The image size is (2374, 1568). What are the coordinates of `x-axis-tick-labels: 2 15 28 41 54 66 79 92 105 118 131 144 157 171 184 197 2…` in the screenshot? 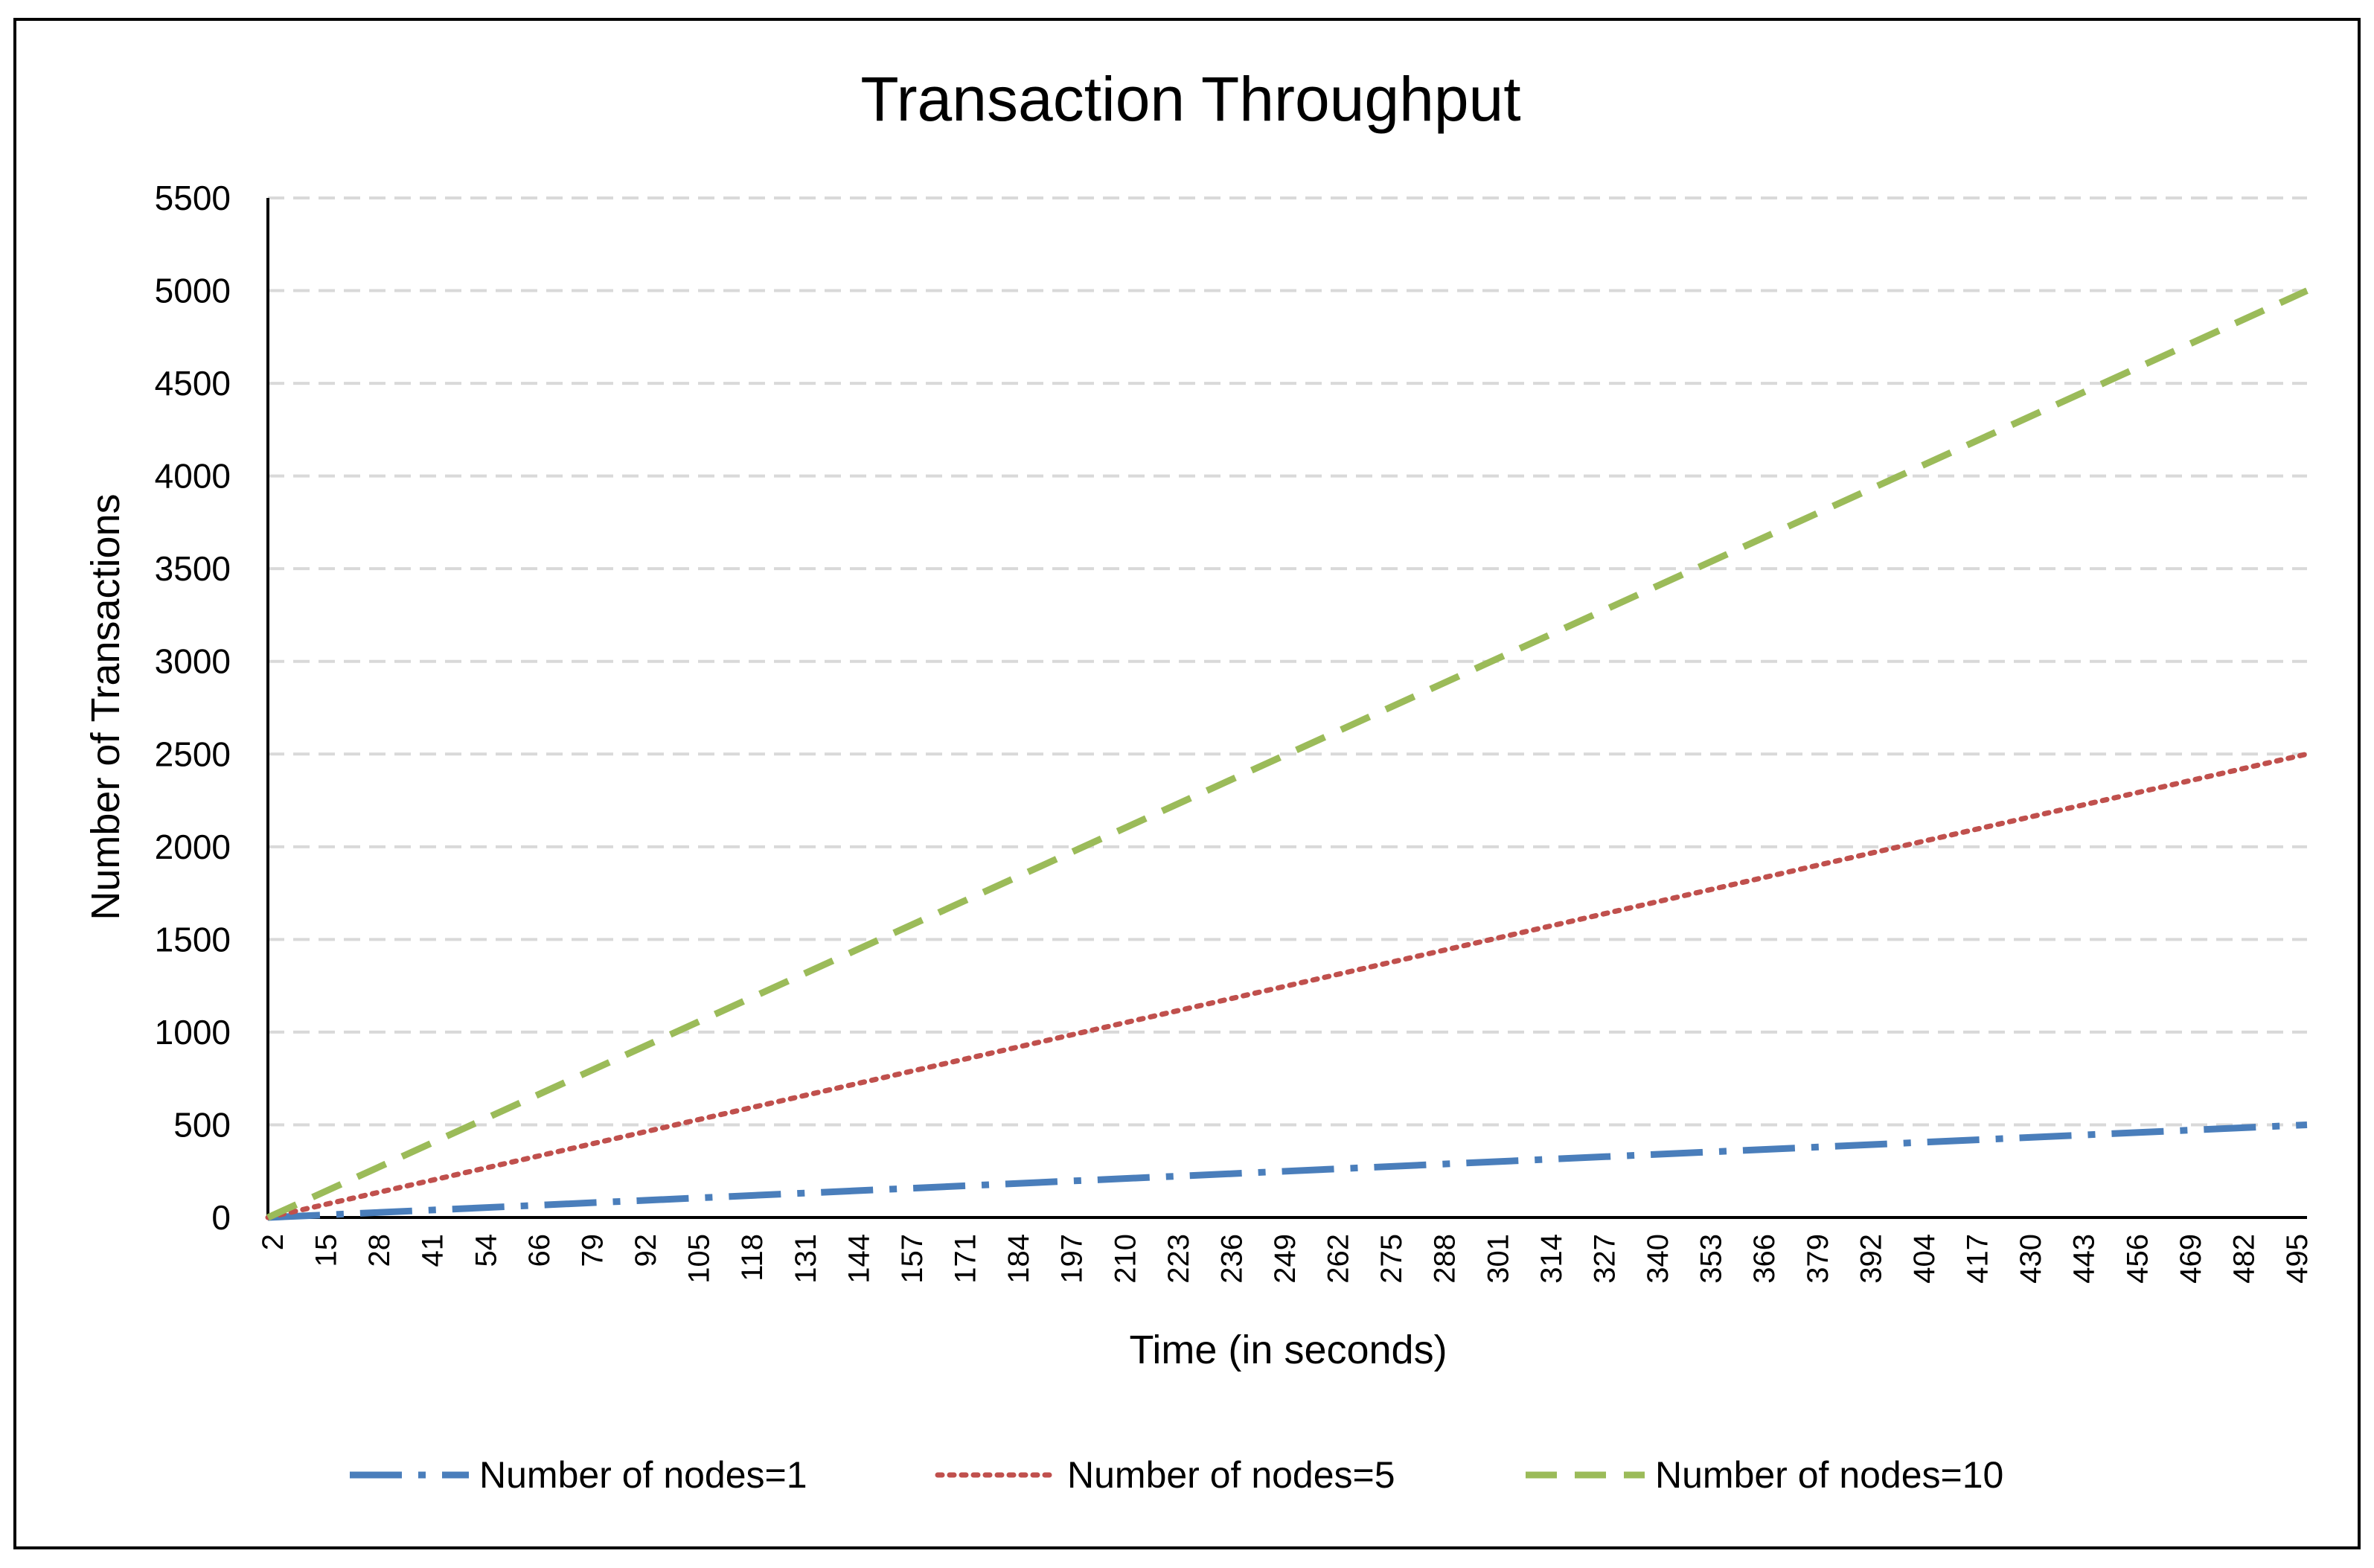 It's located at (1285, 1259).